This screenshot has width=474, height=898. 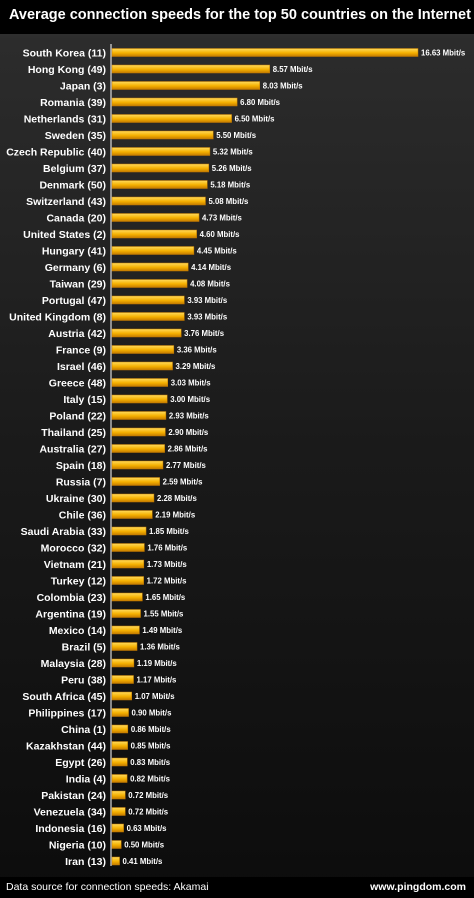 What do you see at coordinates (165, 597) in the screenshot?
I see `value-label: 1.65 Mbit/s` at bounding box center [165, 597].